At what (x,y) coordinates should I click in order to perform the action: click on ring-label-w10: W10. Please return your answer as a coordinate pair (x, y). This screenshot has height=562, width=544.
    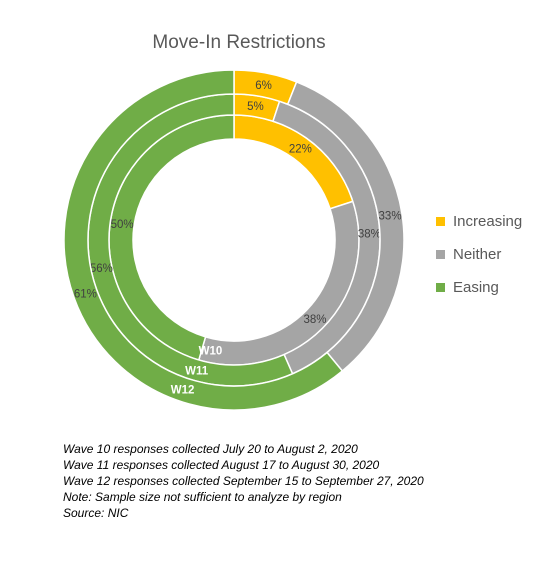
    Looking at the image, I should click on (211, 352).